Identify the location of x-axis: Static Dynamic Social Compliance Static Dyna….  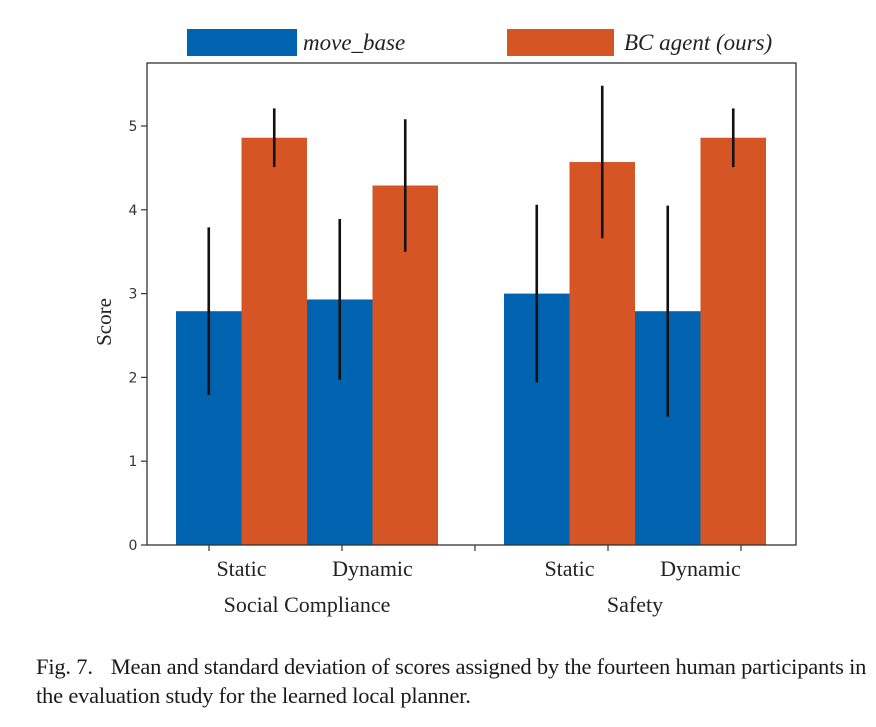
(475, 581).